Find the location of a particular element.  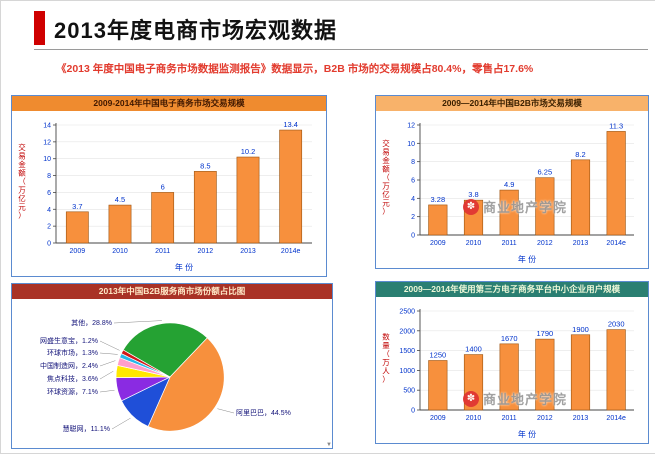

svg-text: 数 is located at coordinates (386, 336).